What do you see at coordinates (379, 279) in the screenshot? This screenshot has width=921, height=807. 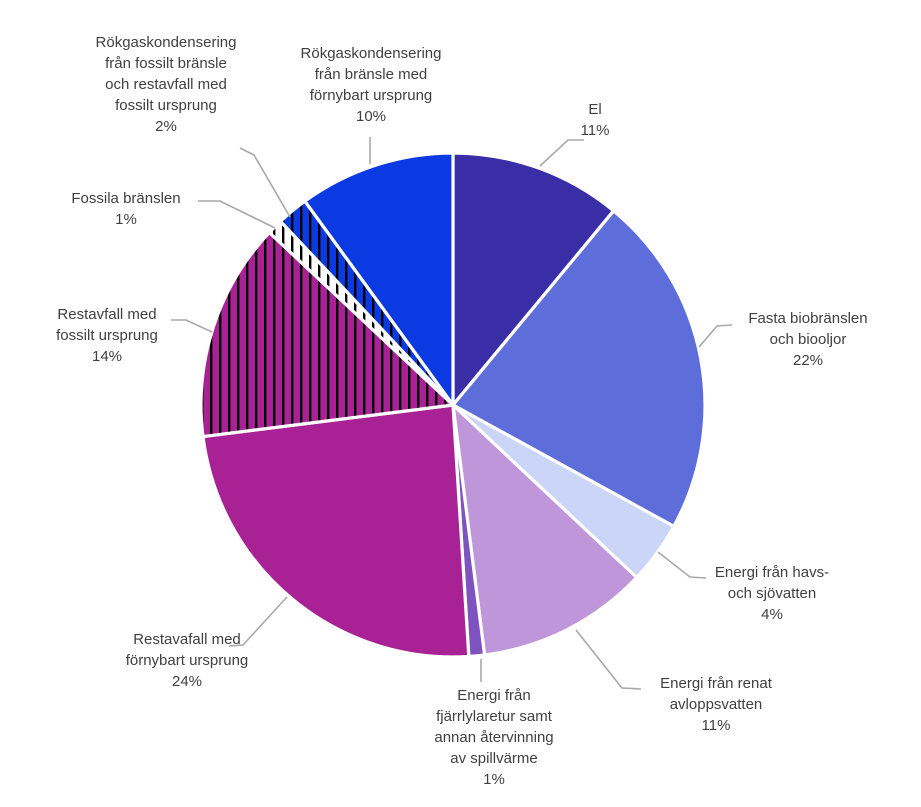 I see `pie-slice-r-kgaskondensering-fr-n-br-nsle-med-f-rn` at bounding box center [379, 279].